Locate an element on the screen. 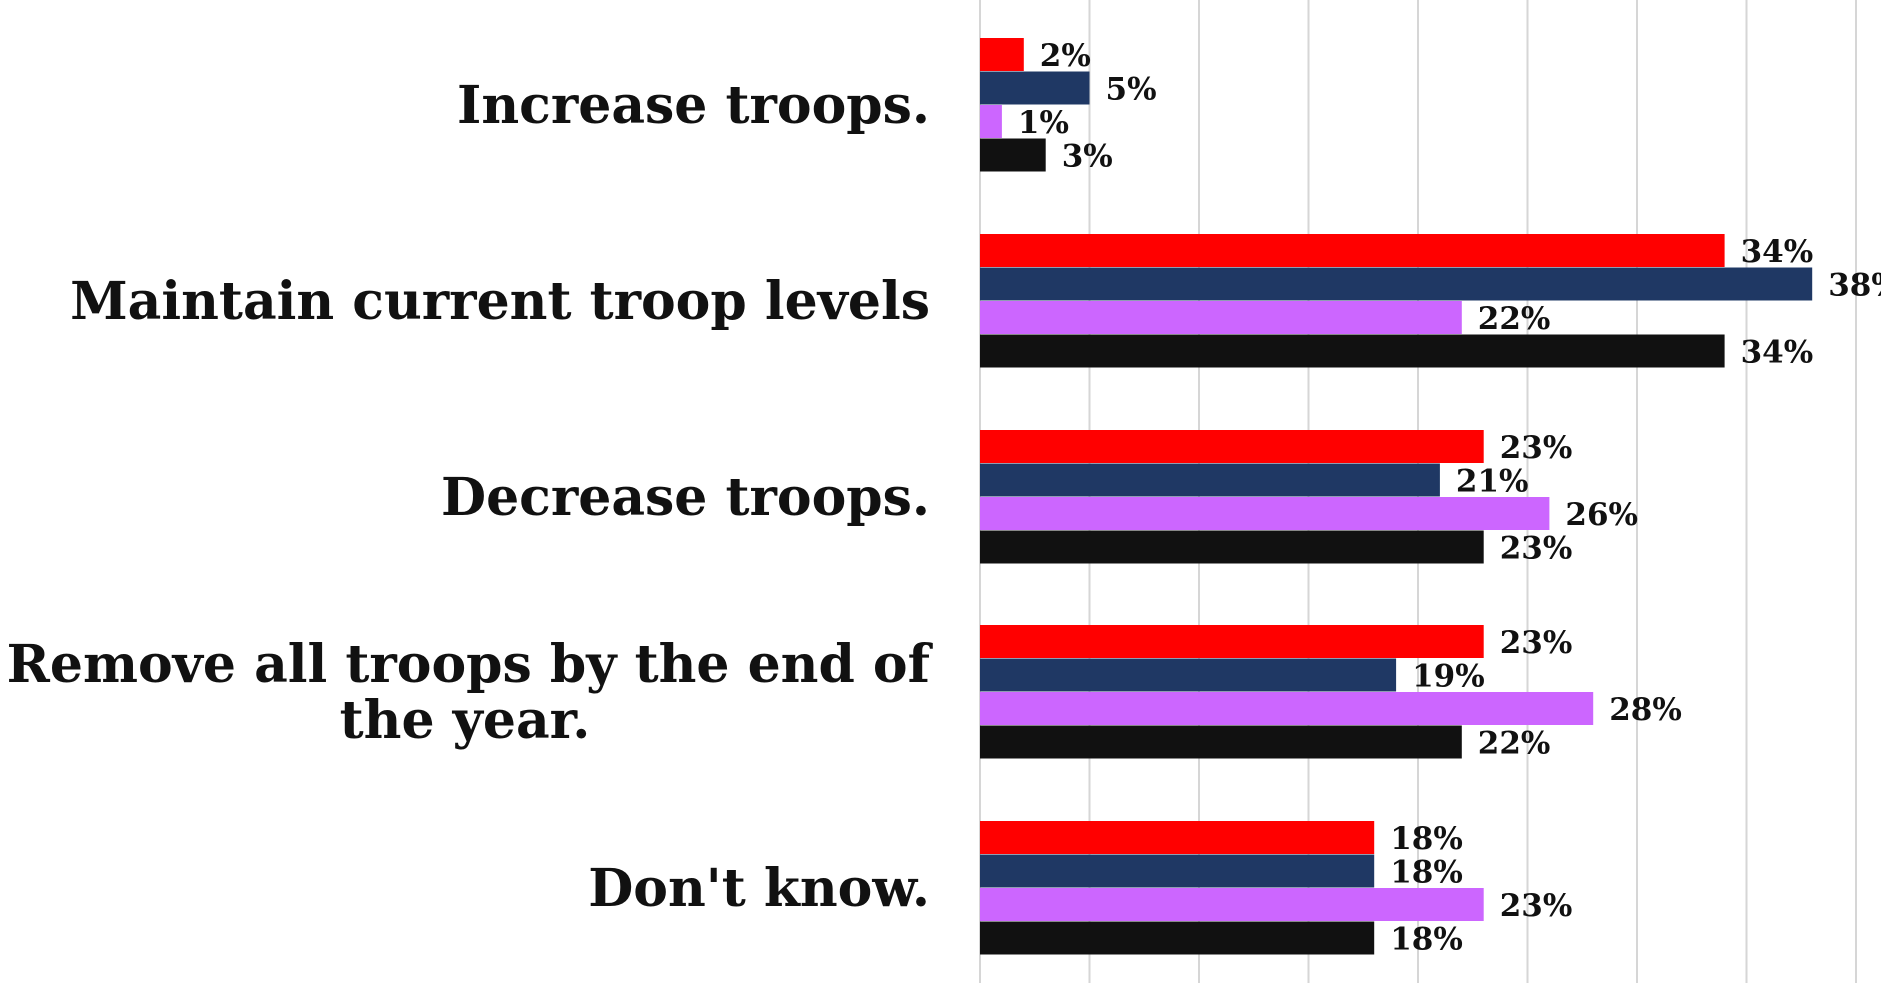 Image resolution: width=1881 pixels, height=983 pixels. category-label: the year. is located at coordinates (465, 720).